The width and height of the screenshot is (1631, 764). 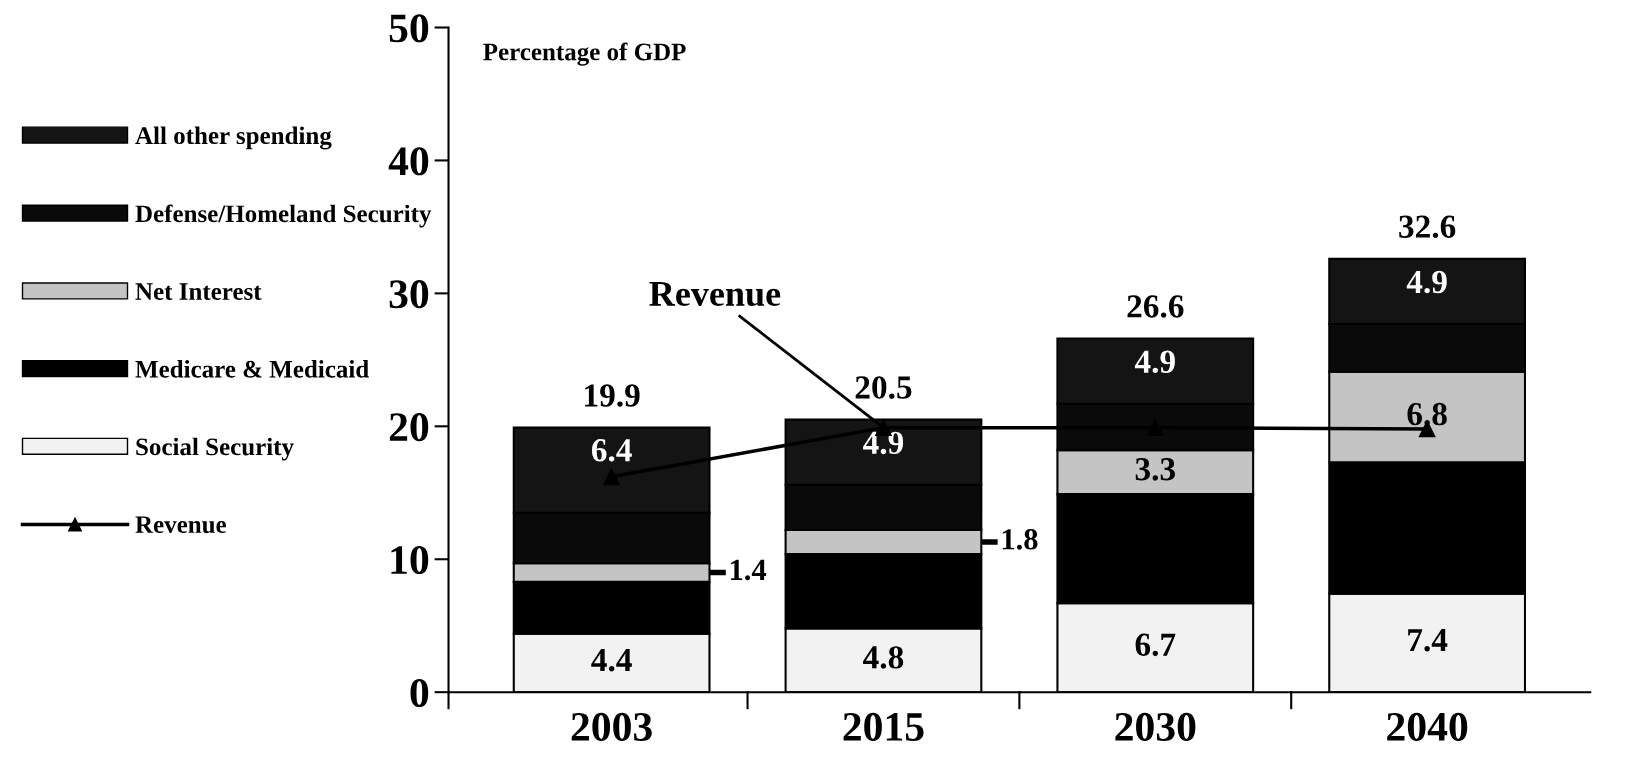 I want to click on x-tick-label: 2003, so click(x=611, y=726).